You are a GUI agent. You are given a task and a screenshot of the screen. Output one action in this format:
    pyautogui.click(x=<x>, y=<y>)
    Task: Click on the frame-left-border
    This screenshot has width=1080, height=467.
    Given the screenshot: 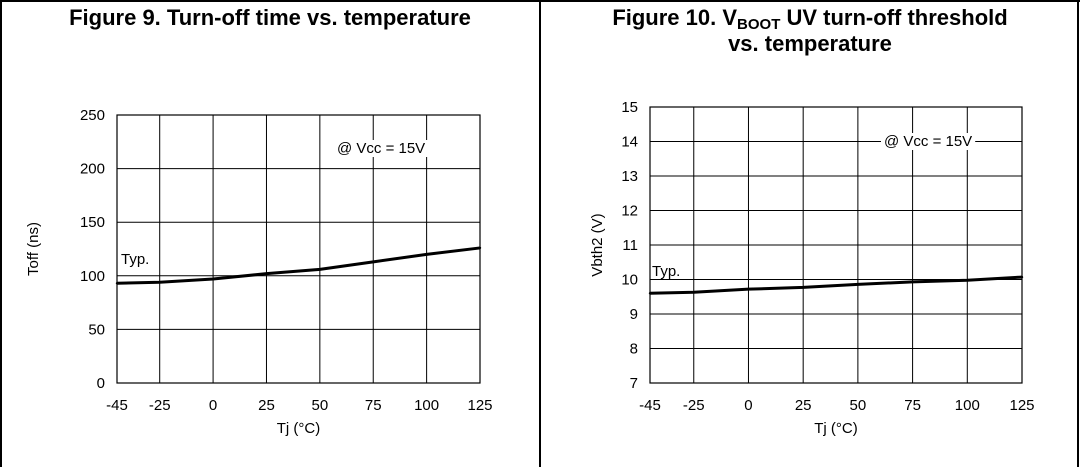 What is the action you would take?
    pyautogui.click(x=1, y=233)
    